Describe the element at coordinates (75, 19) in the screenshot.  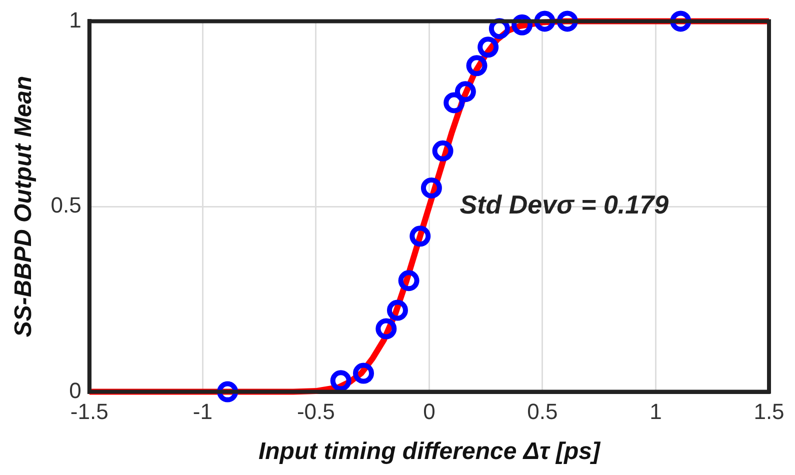
I see `y-tick-label: 1` at that location.